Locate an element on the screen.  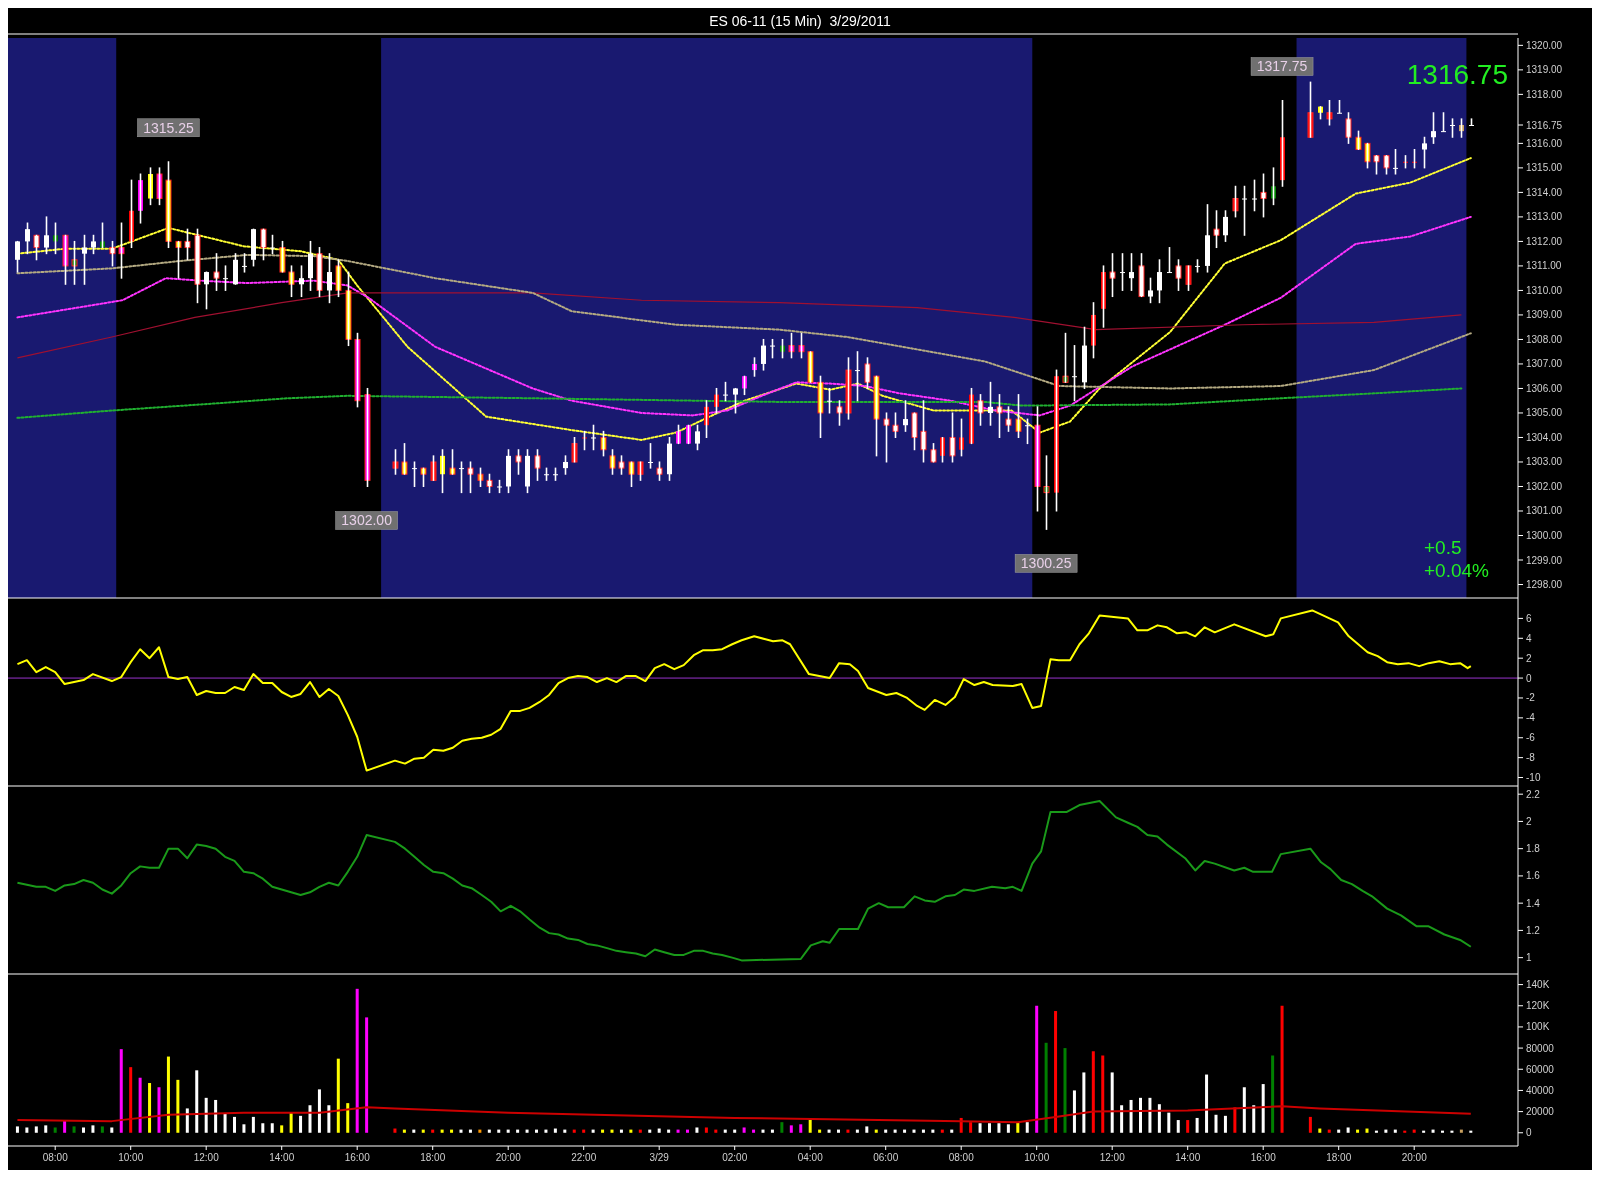
y-tick-label: 6 is located at coordinates (1529, 618).